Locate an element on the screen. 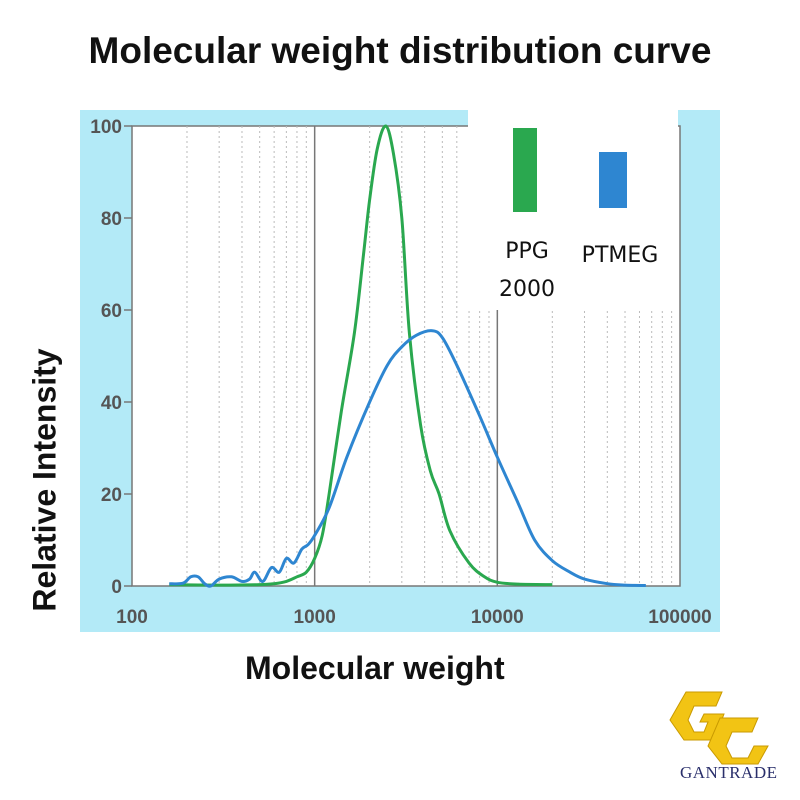 The height and width of the screenshot is (800, 800). x-tick-label: 10000 is located at coordinates (497, 617).